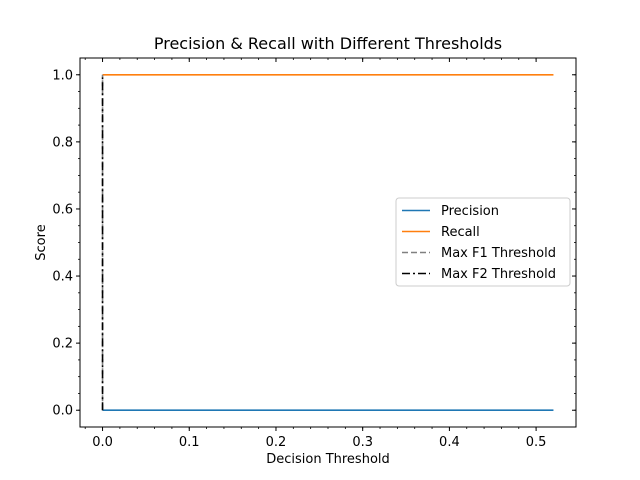 Image resolution: width=640 pixels, height=480 pixels. I want to click on y-tick-label: 0.4, so click(62, 277).